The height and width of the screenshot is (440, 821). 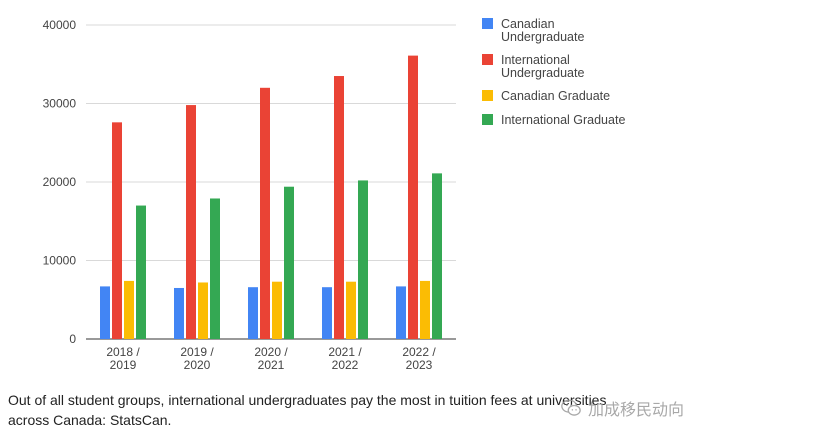 What do you see at coordinates (271, 365) in the screenshot?
I see `x-tick-label: 2021` at bounding box center [271, 365].